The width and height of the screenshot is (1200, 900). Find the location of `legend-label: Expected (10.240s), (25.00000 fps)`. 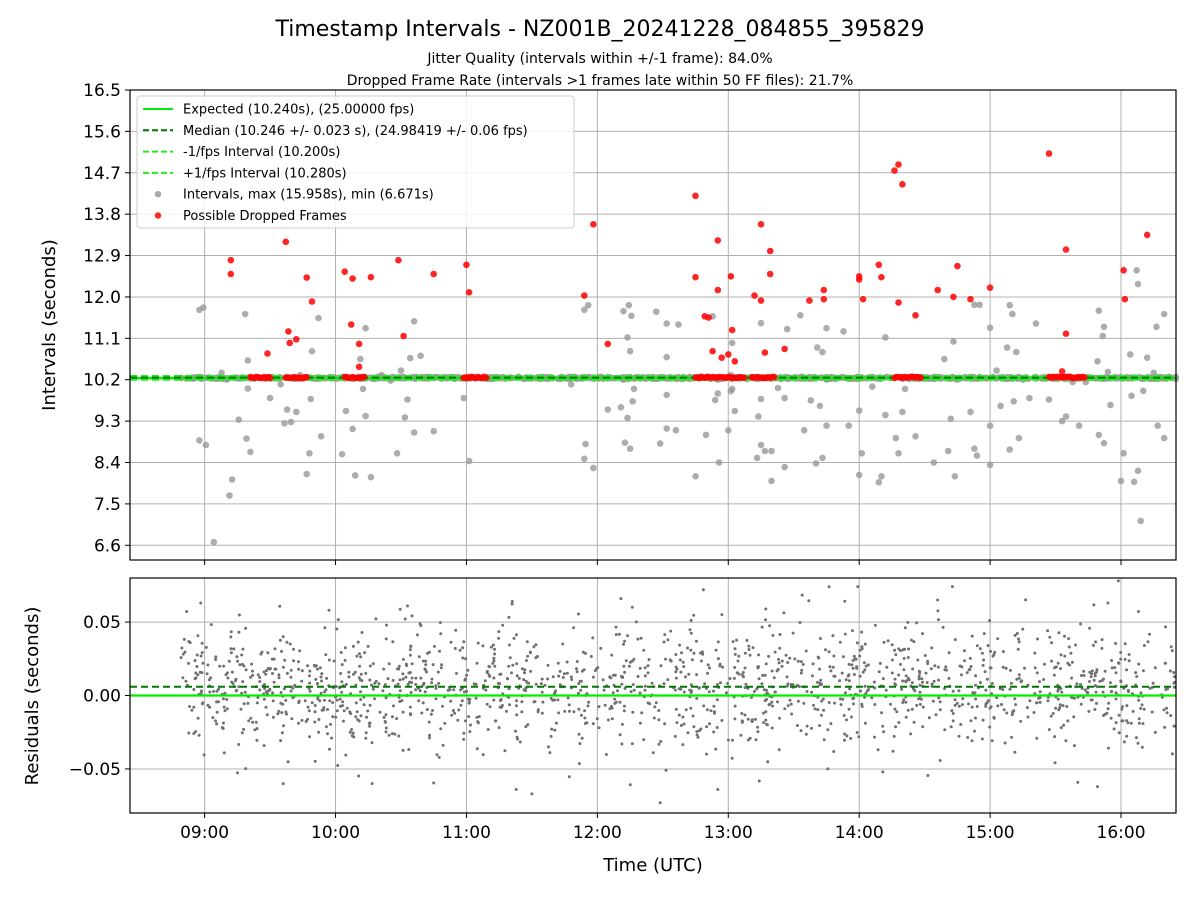

legend-label: Expected (10.240s), (25.00000 fps) is located at coordinates (298, 110).